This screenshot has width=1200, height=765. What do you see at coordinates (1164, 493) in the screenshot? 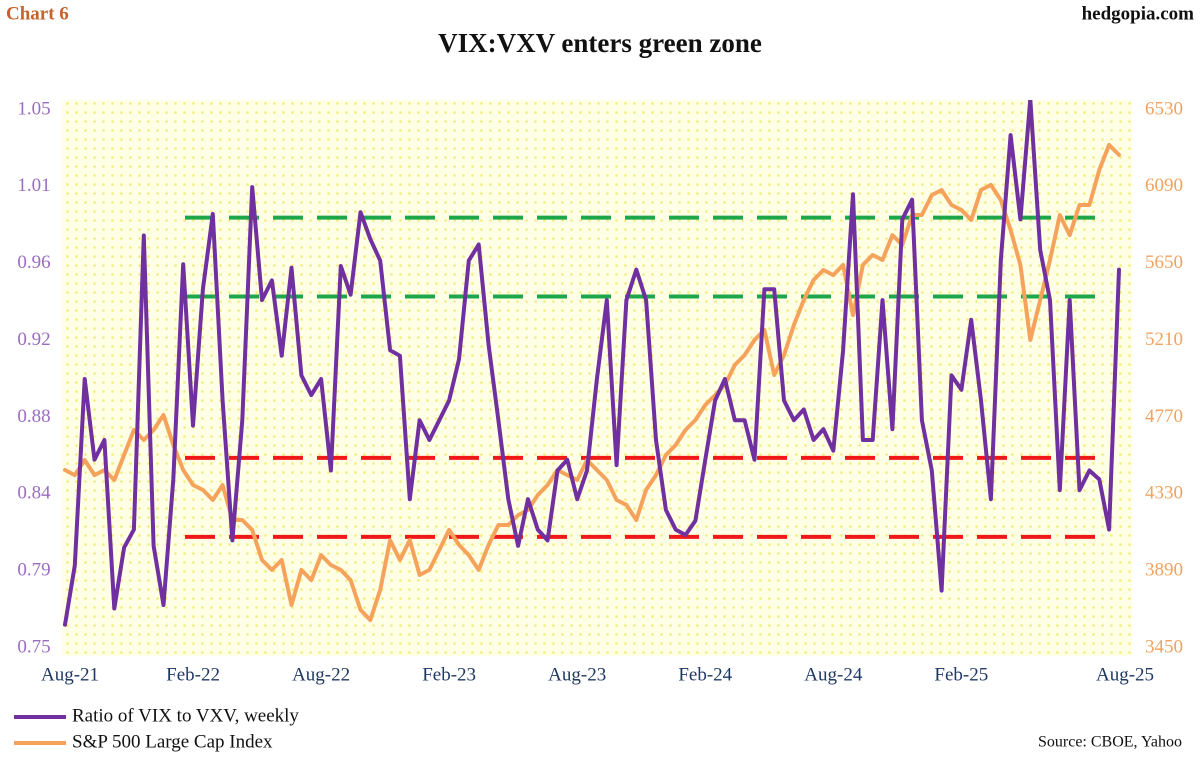
I see `y2-tick-label: 4330` at bounding box center [1164, 493].